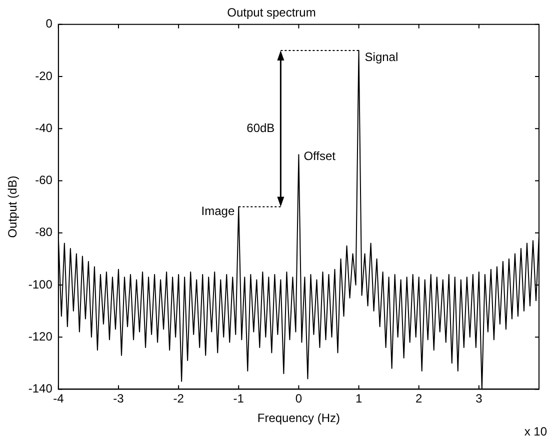 The height and width of the screenshot is (442, 553). I want to click on x-tick-label: 1, so click(358, 399).